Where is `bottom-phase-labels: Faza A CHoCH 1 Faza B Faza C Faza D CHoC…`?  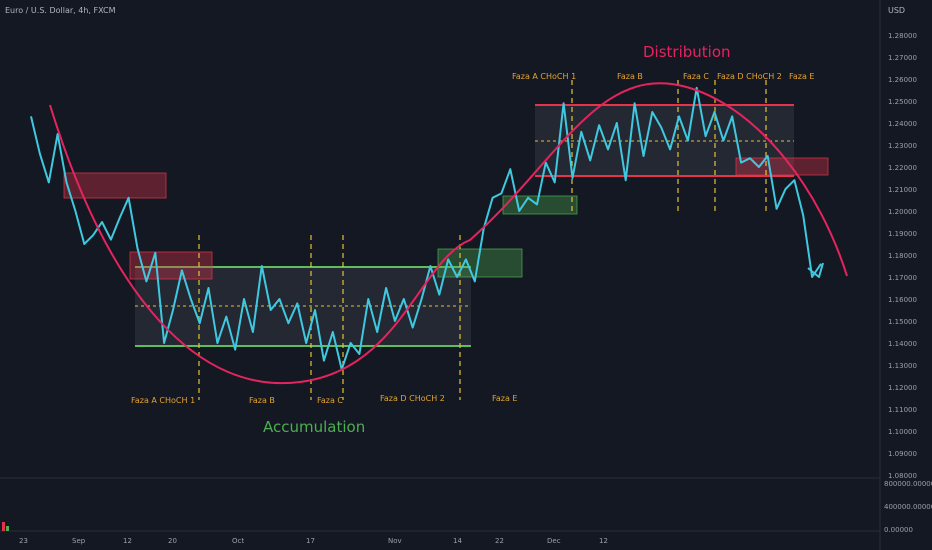 bottom-phase-labels: Faza A CHoCH 1 Faza B Faza C Faza D CHoC… is located at coordinates (324, 399).